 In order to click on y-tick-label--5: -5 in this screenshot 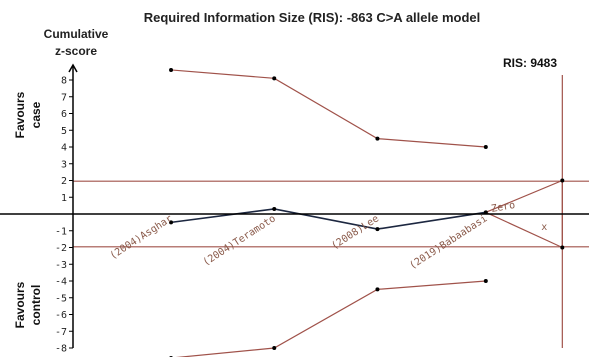, I will do `click(61, 298)`.